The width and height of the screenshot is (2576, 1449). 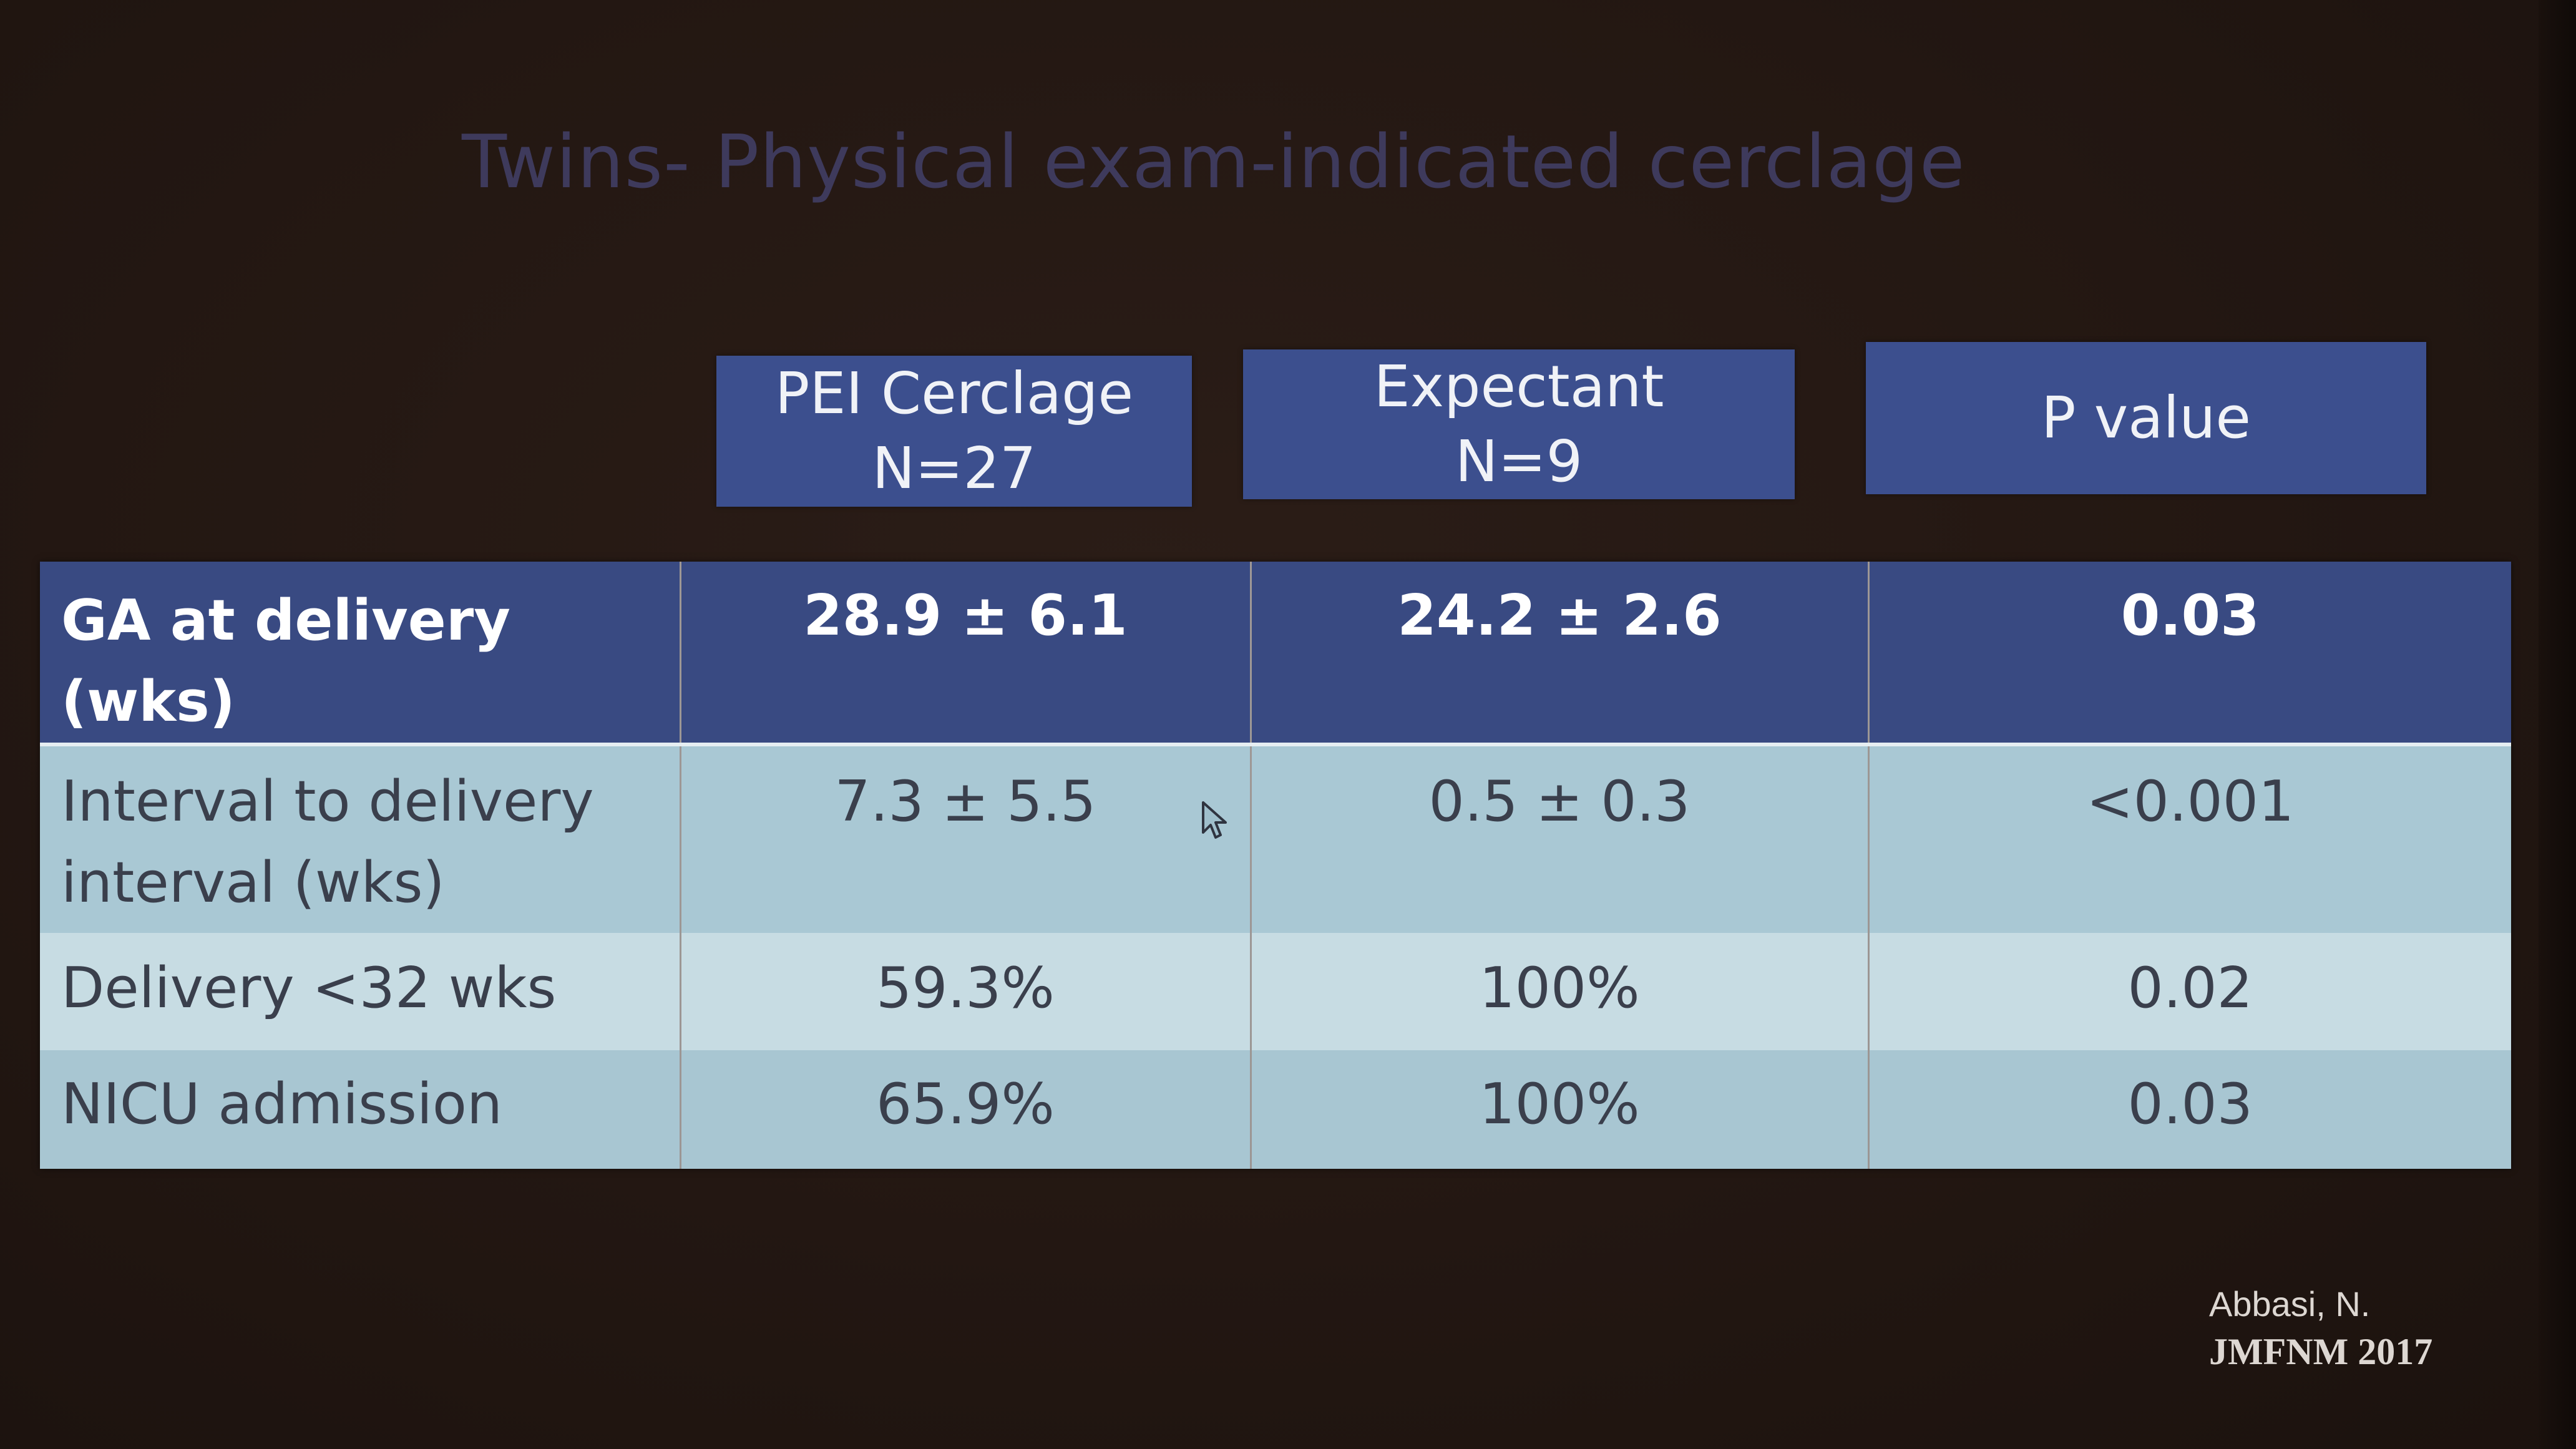 I want to click on citation-journal: JMFNM 2017, so click(x=2321, y=1351).